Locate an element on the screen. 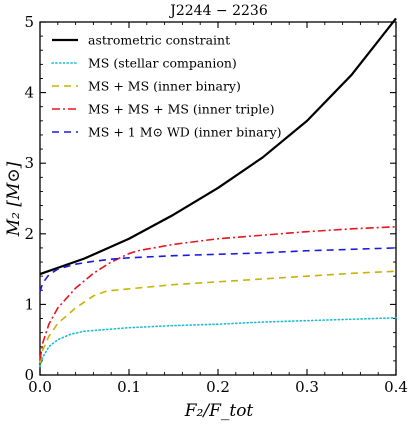 The image size is (415, 424). legend-label: MS + MS (inner binary) is located at coordinates (164, 86).